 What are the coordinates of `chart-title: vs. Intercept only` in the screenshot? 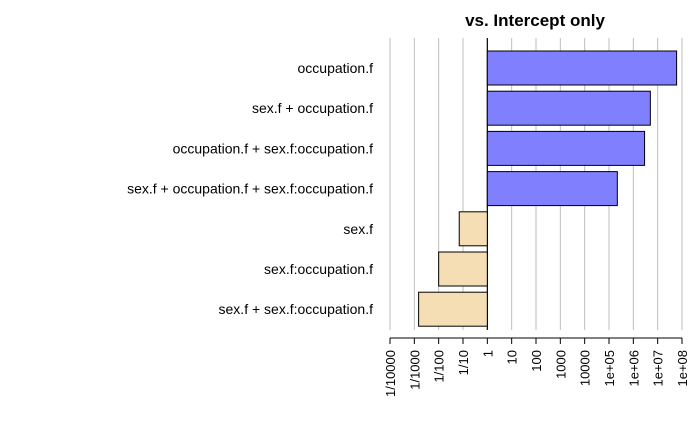 It's located at (535, 20).